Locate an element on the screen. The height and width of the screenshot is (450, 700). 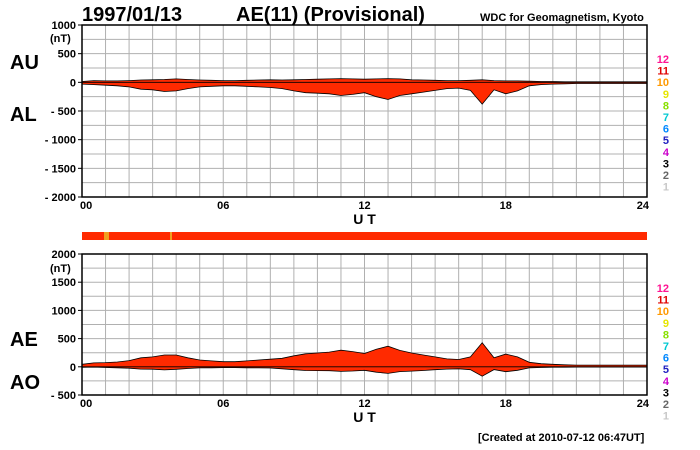
upper-xtick-label: 18 is located at coordinates (506, 206).